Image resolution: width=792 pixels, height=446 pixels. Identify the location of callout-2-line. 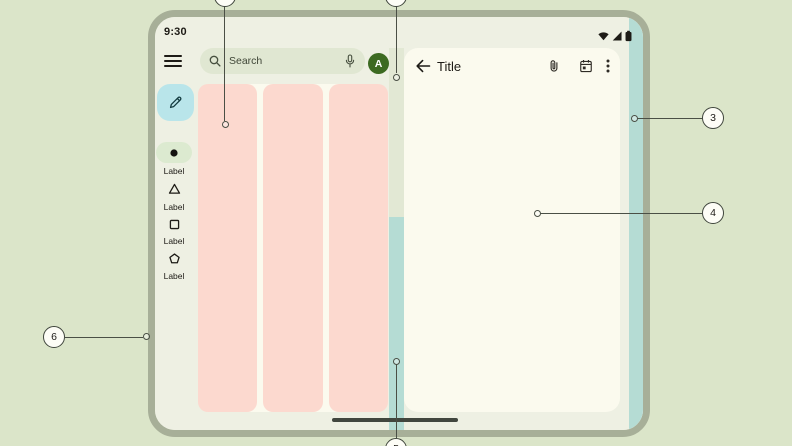
(396, 36).